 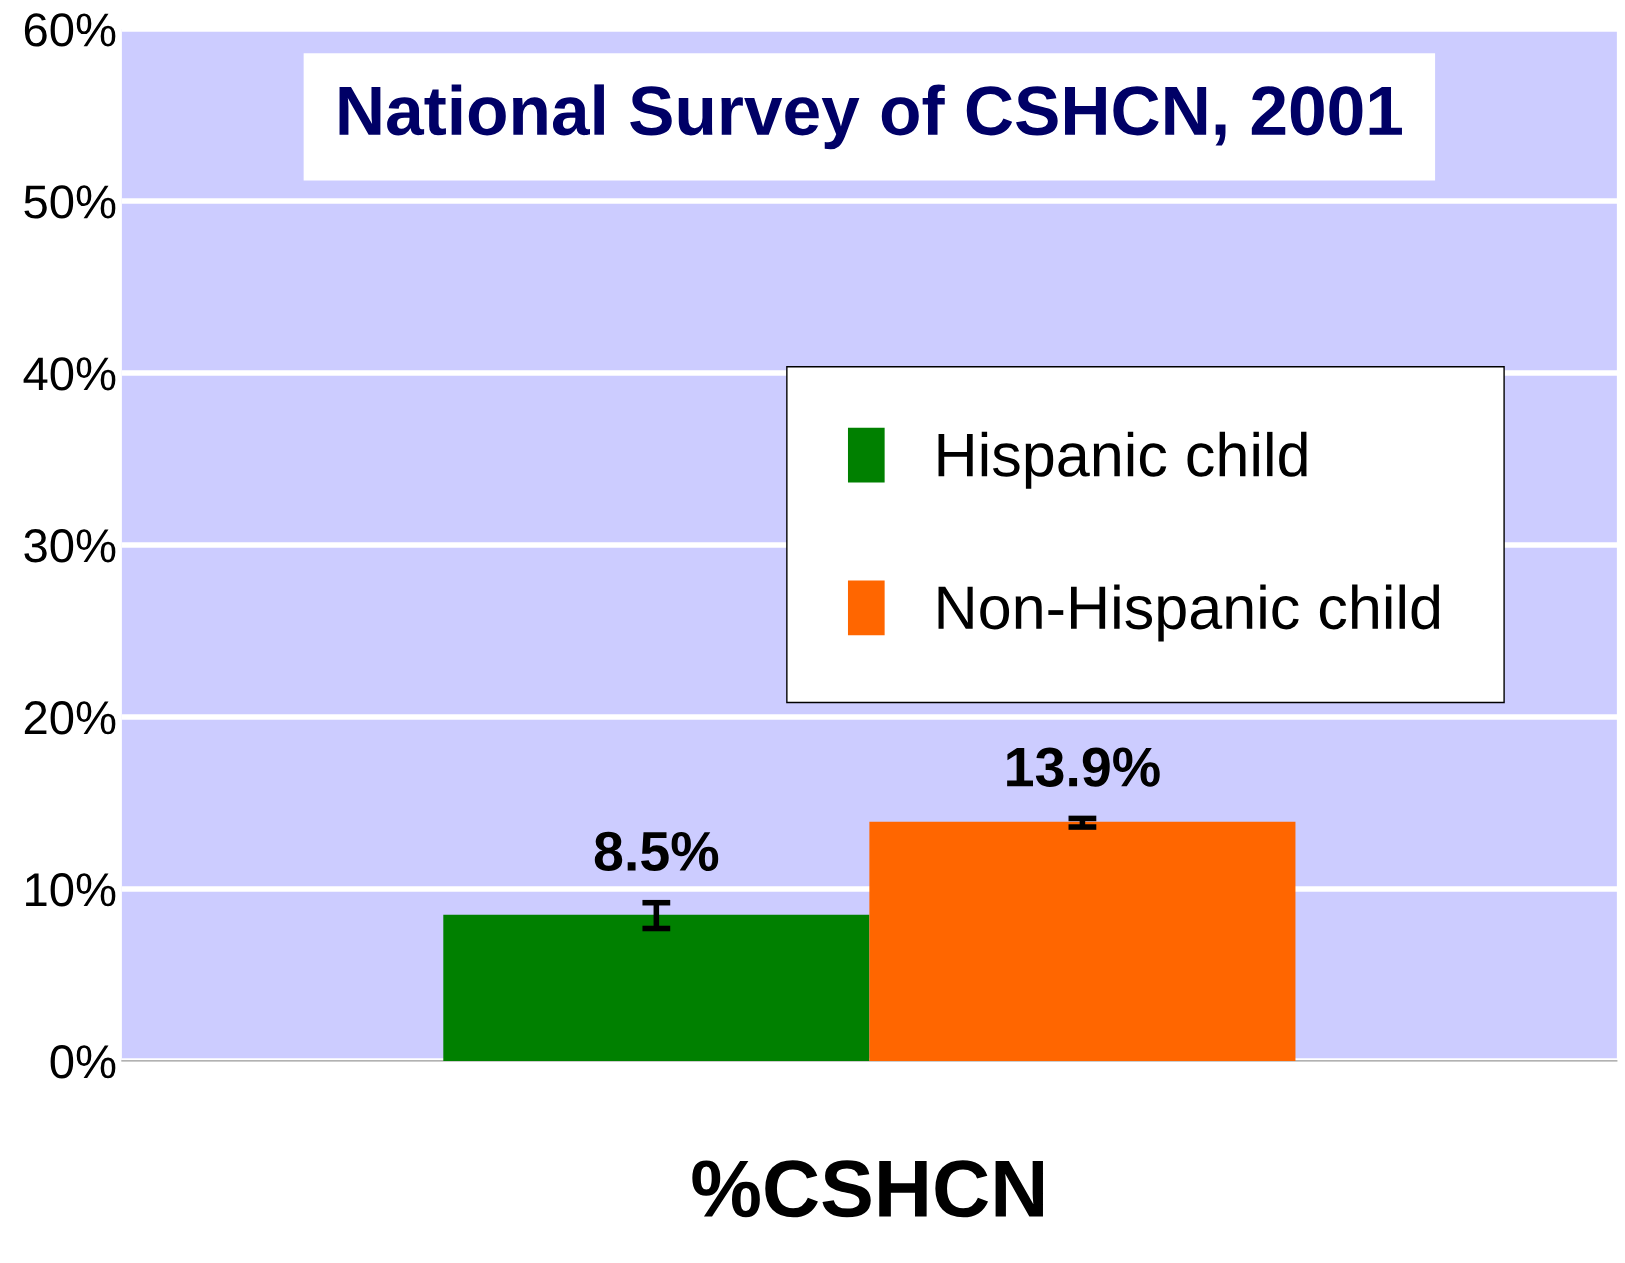 What do you see at coordinates (71, 890) in the screenshot?
I see `y-tick-label: 10%` at bounding box center [71, 890].